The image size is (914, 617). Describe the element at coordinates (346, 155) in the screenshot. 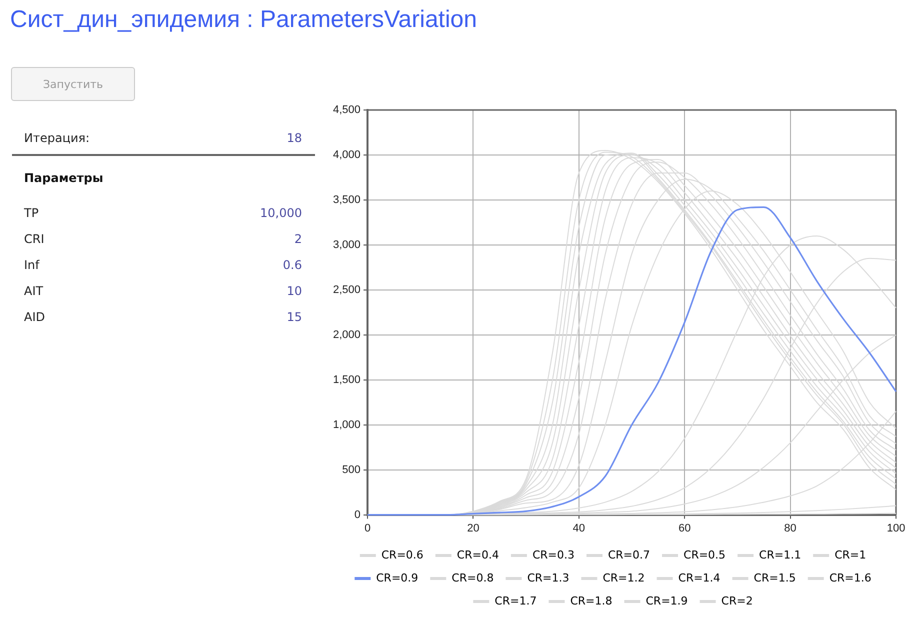

I see `y-tick-label: 4,000` at that location.